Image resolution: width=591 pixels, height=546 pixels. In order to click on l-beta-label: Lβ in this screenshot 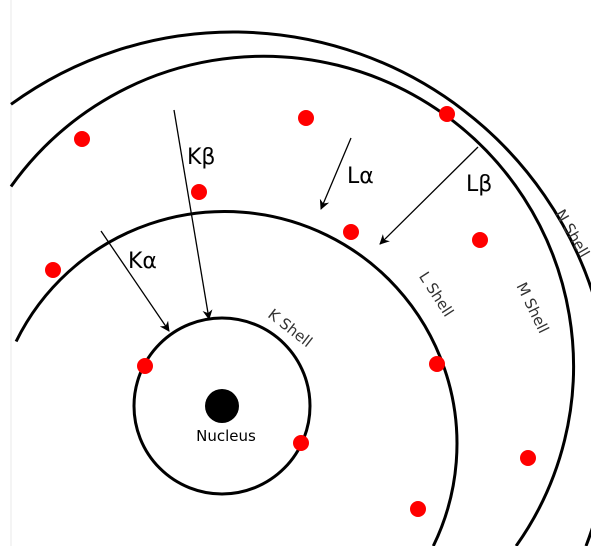, I will do `click(479, 184)`.